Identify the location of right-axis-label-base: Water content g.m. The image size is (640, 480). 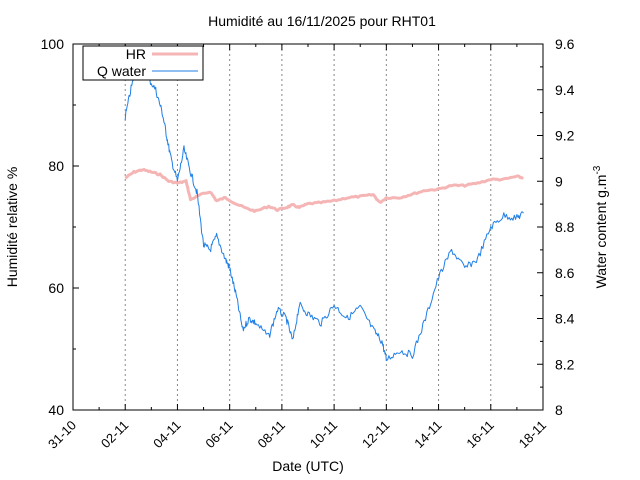
(601, 232).